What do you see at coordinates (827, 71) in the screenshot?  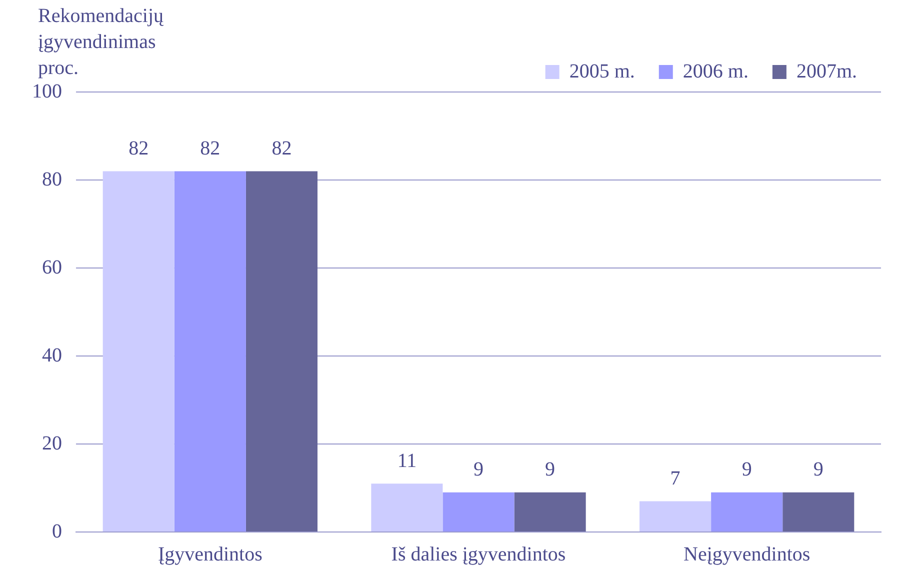 I see `legend-label: 2007m.` at bounding box center [827, 71].